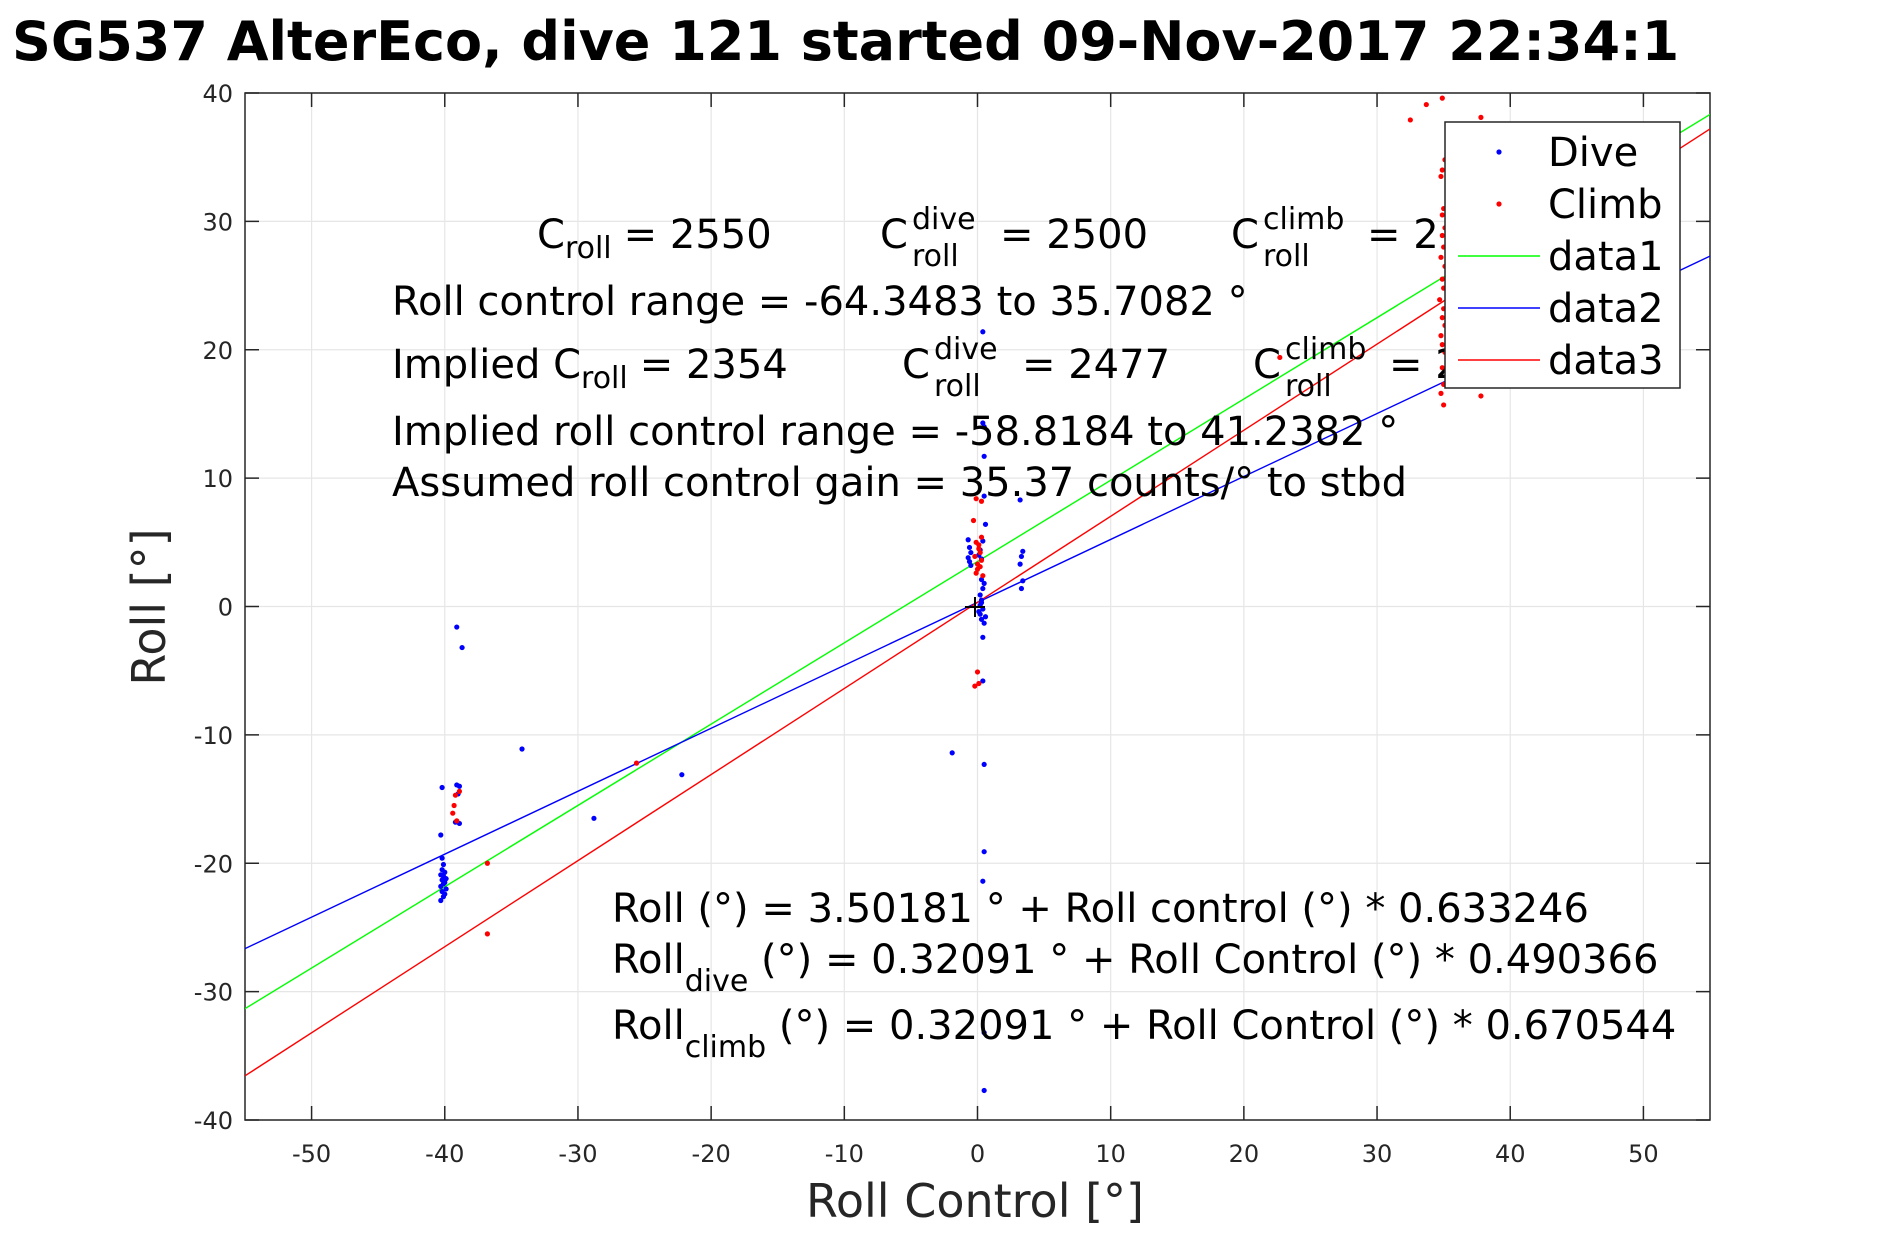 The width and height of the screenshot is (1890, 1260). Describe the element at coordinates (1096, 365) in the screenshot. I see `svg-text: = 2477` at that location.